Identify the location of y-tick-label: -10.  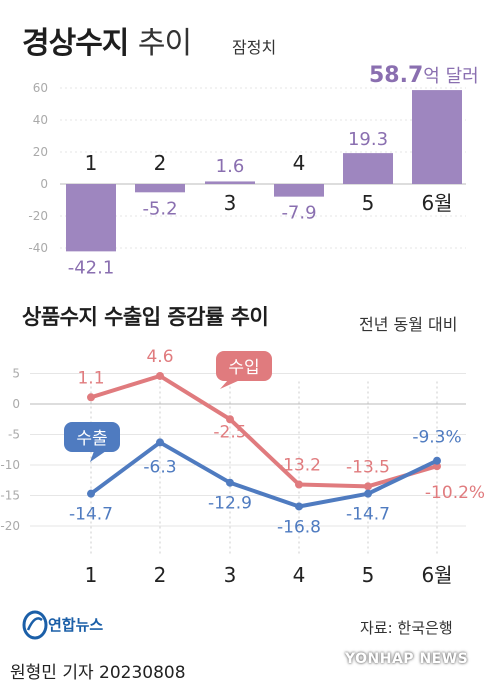
(10, 465).